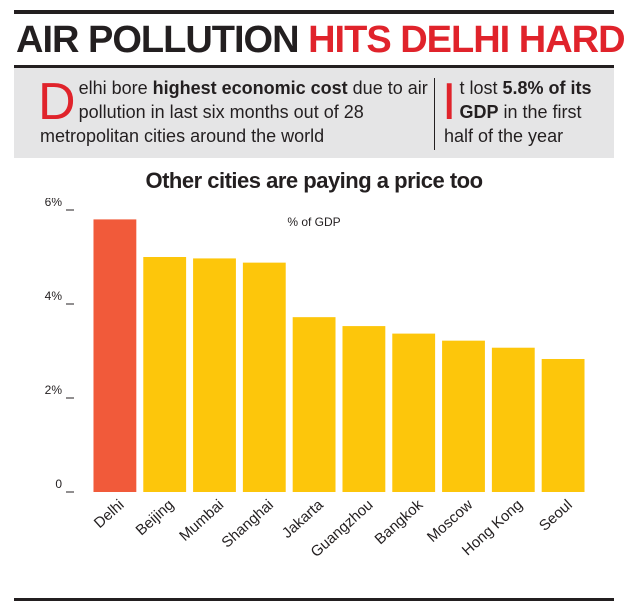 The width and height of the screenshot is (635, 610). I want to click on headline-rule, so click(314, 66).